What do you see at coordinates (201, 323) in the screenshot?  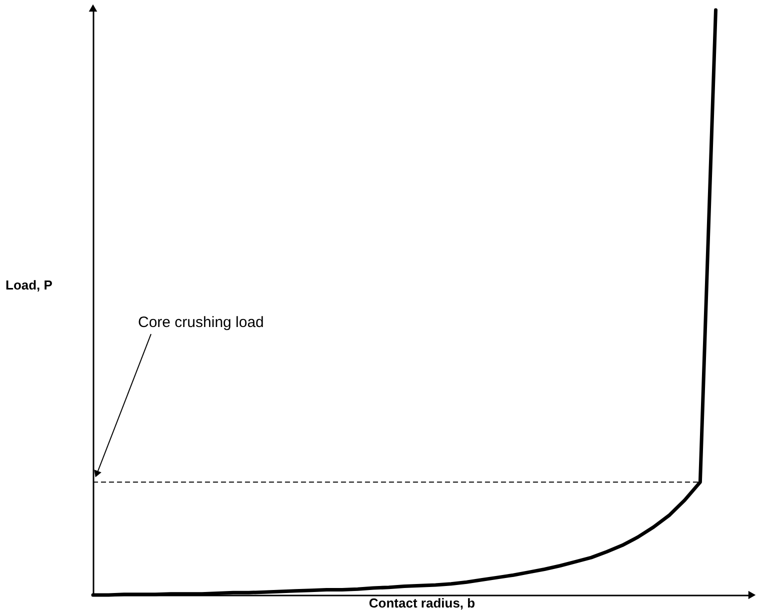 I see `ref-line-label: Core crushing load` at bounding box center [201, 323].